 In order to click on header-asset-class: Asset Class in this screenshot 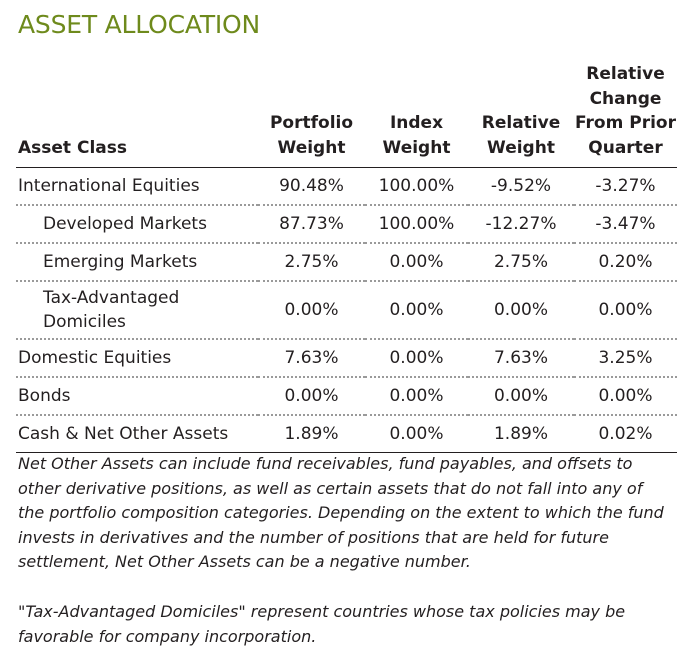, I will do `click(137, 115)`.